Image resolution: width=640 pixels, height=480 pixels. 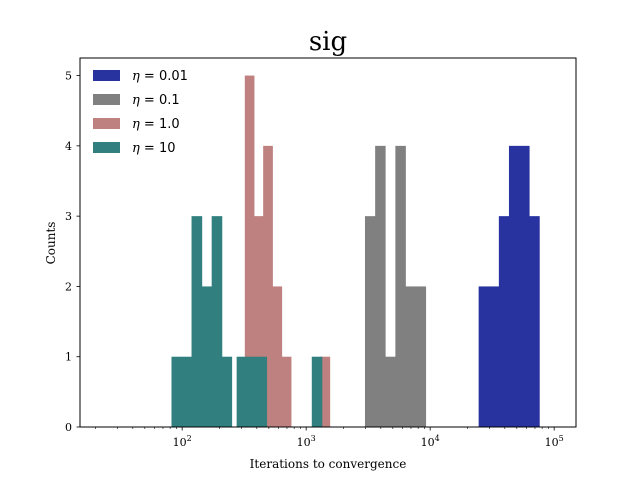 I want to click on x-axis-label: Iterations to convergence, so click(x=328, y=464).